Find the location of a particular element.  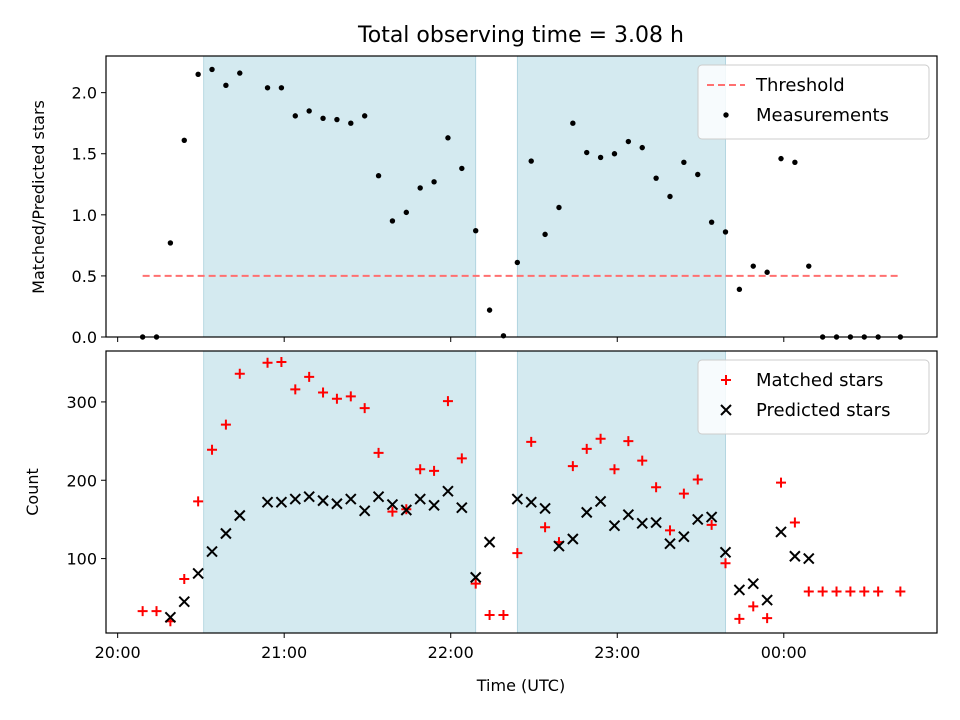

bottom-x-ticks: 20:00 21:00 22:00 23:00 00:00 is located at coordinates (451, 647).